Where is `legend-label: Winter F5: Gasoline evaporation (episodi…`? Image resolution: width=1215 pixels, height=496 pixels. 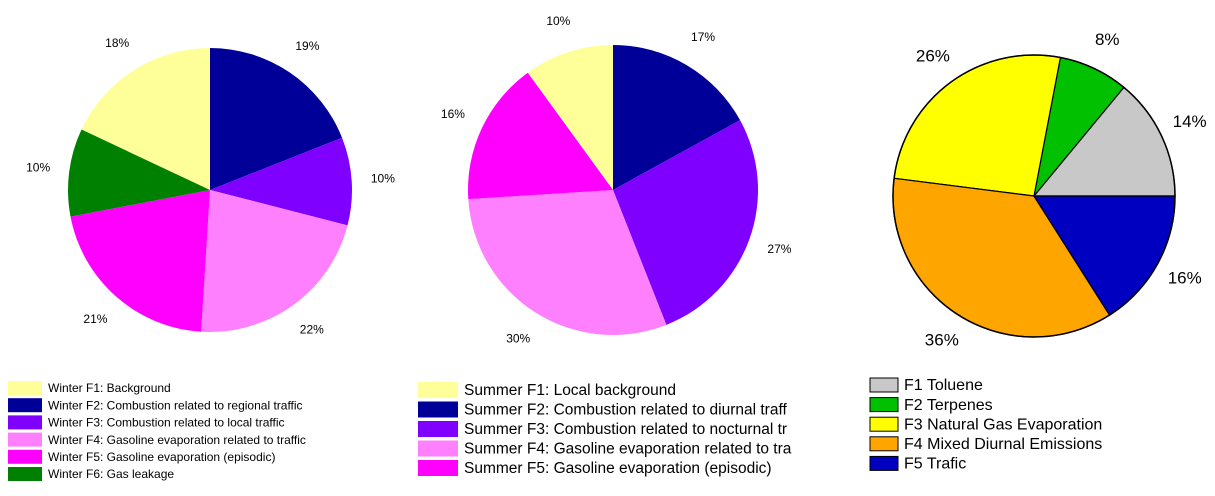
legend-label: Winter F5: Gasoline evaporation (episodi… is located at coordinates (161, 457).